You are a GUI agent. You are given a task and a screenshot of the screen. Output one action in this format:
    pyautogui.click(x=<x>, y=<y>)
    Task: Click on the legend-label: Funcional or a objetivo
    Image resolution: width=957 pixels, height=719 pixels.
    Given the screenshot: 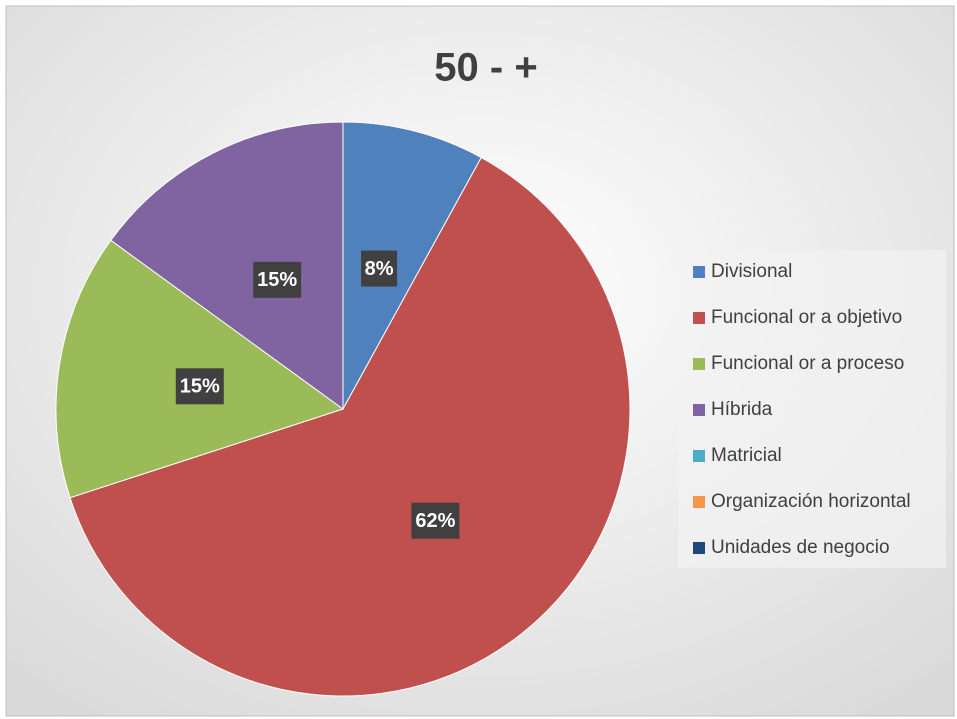 What is the action you would take?
    pyautogui.click(x=806, y=317)
    